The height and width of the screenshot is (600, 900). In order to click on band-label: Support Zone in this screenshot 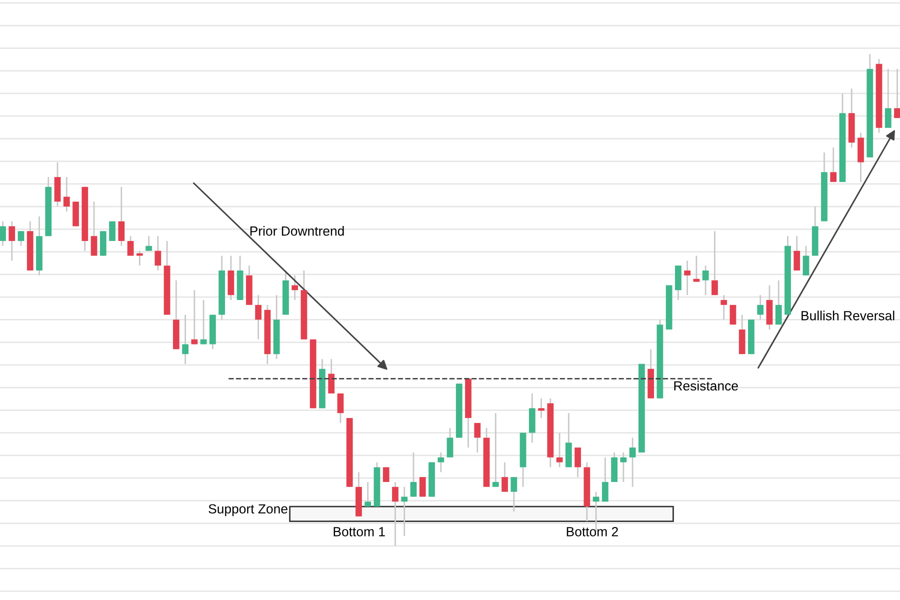, I will do `click(248, 510)`.